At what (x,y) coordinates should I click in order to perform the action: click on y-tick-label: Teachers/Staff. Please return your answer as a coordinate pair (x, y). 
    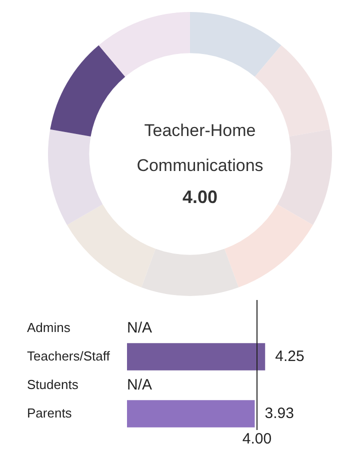
    Looking at the image, I should click on (68, 356).